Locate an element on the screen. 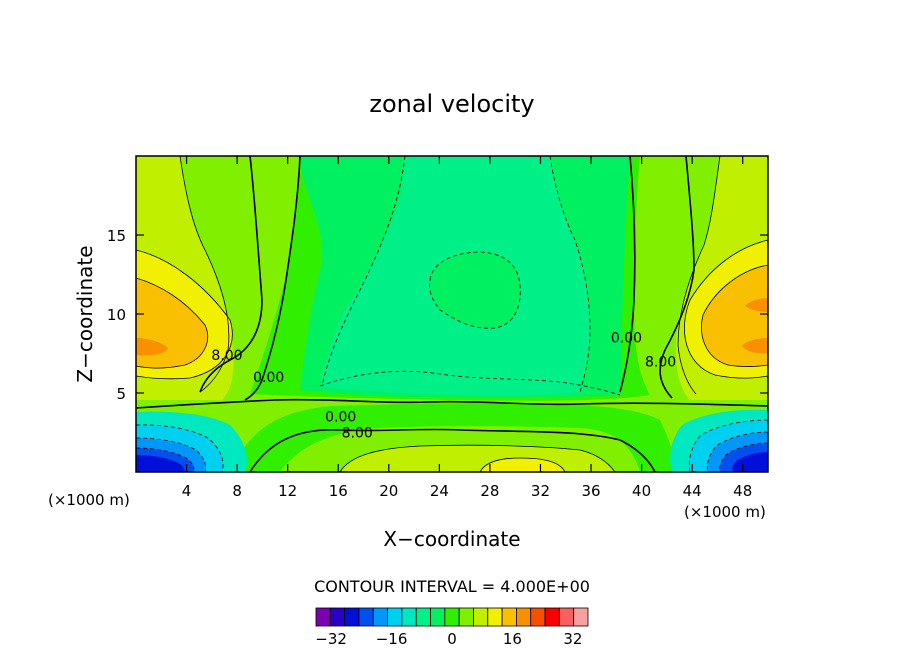 Image resolution: width=904 pixels, height=654 pixels. field-region-bottom-yellow is located at coordinates (522, 465).